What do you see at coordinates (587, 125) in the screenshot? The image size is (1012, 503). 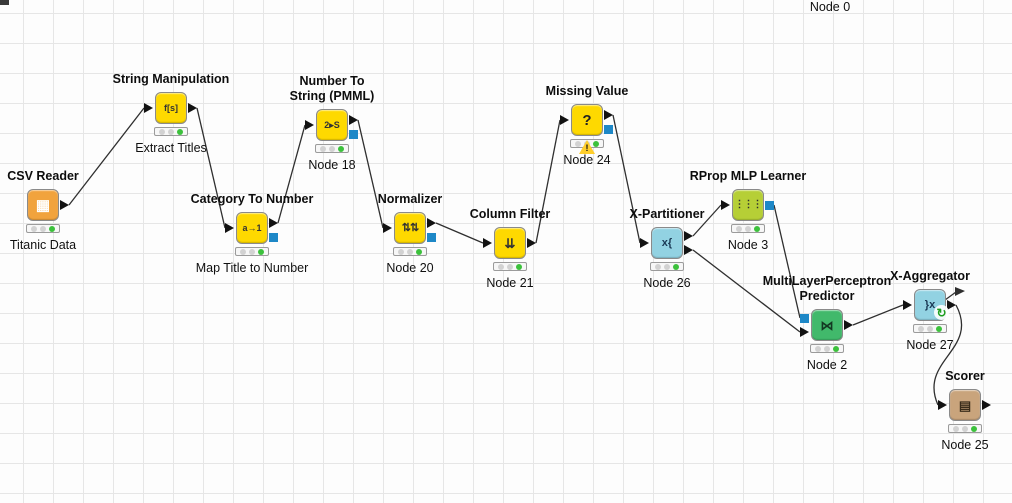 I see `node-missing-value: Missing Value?! Node 24` at bounding box center [587, 125].